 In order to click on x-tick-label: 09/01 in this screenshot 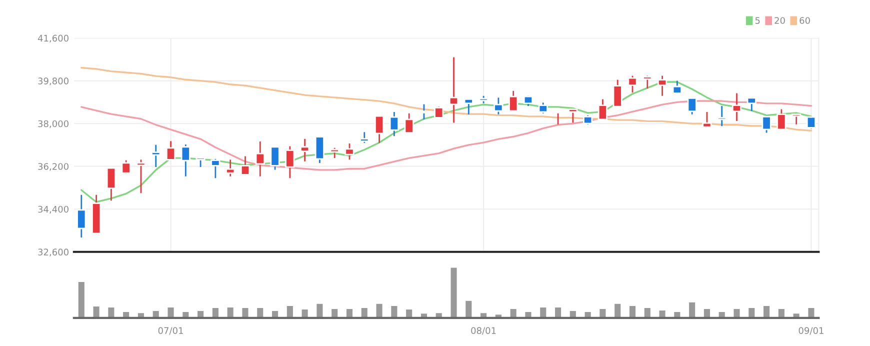, I will do `click(811, 331)`.